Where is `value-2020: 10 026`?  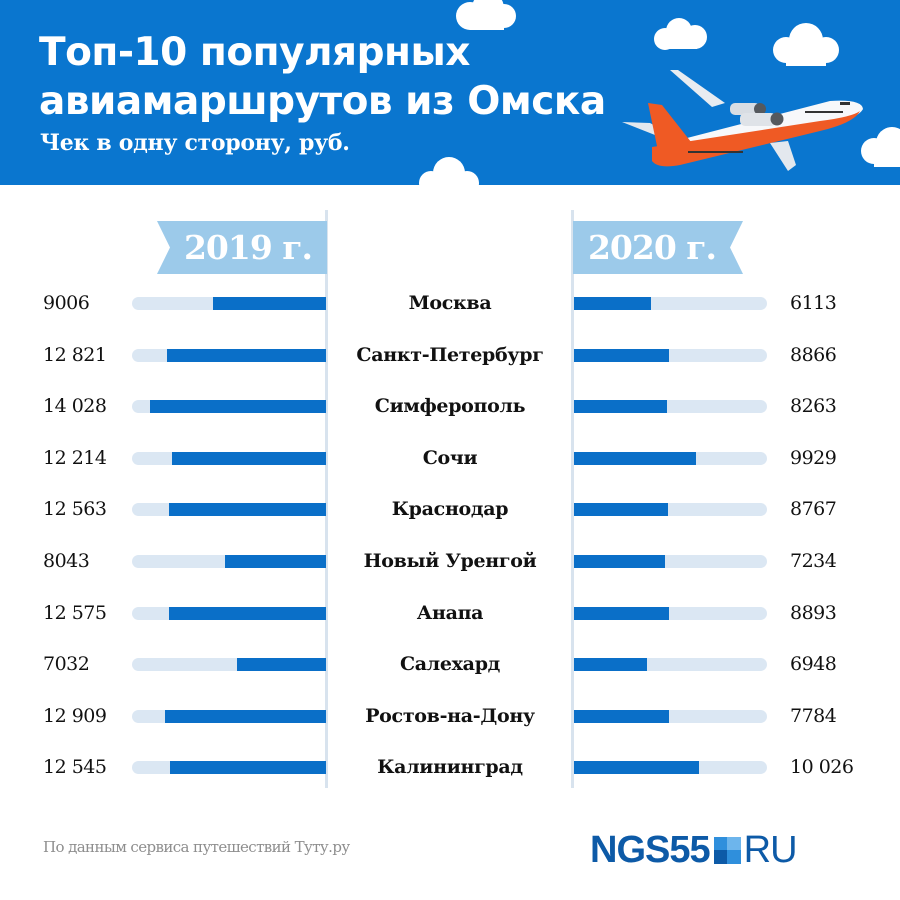 value-2020: 10 026 is located at coordinates (822, 767).